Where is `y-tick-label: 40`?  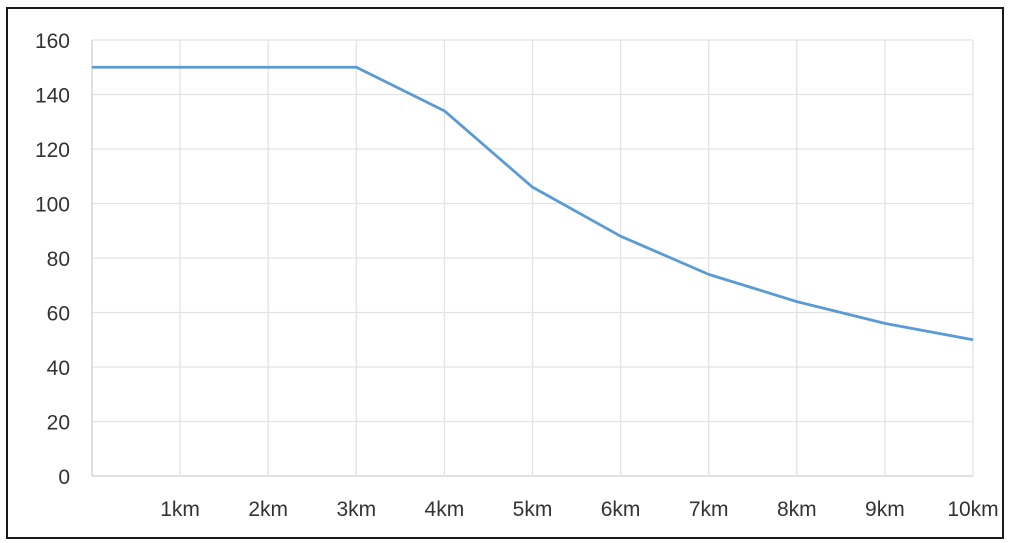
y-tick-label: 40 is located at coordinates (58, 368).